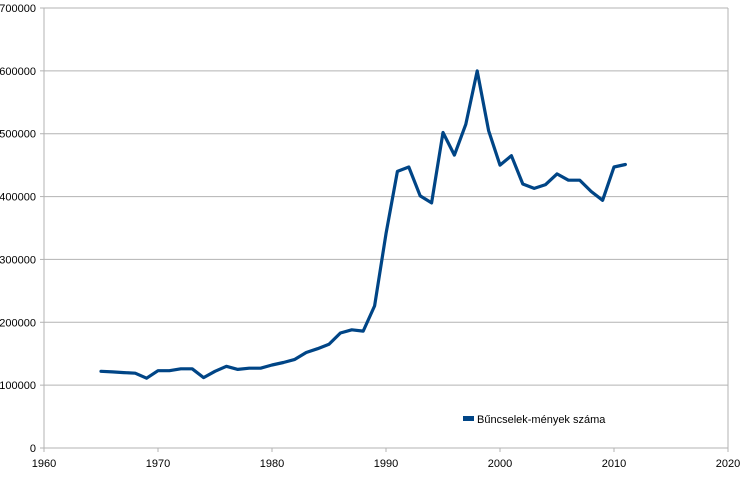  What do you see at coordinates (18, 135) in the screenshot?
I see `y-tick-label: 500000` at bounding box center [18, 135].